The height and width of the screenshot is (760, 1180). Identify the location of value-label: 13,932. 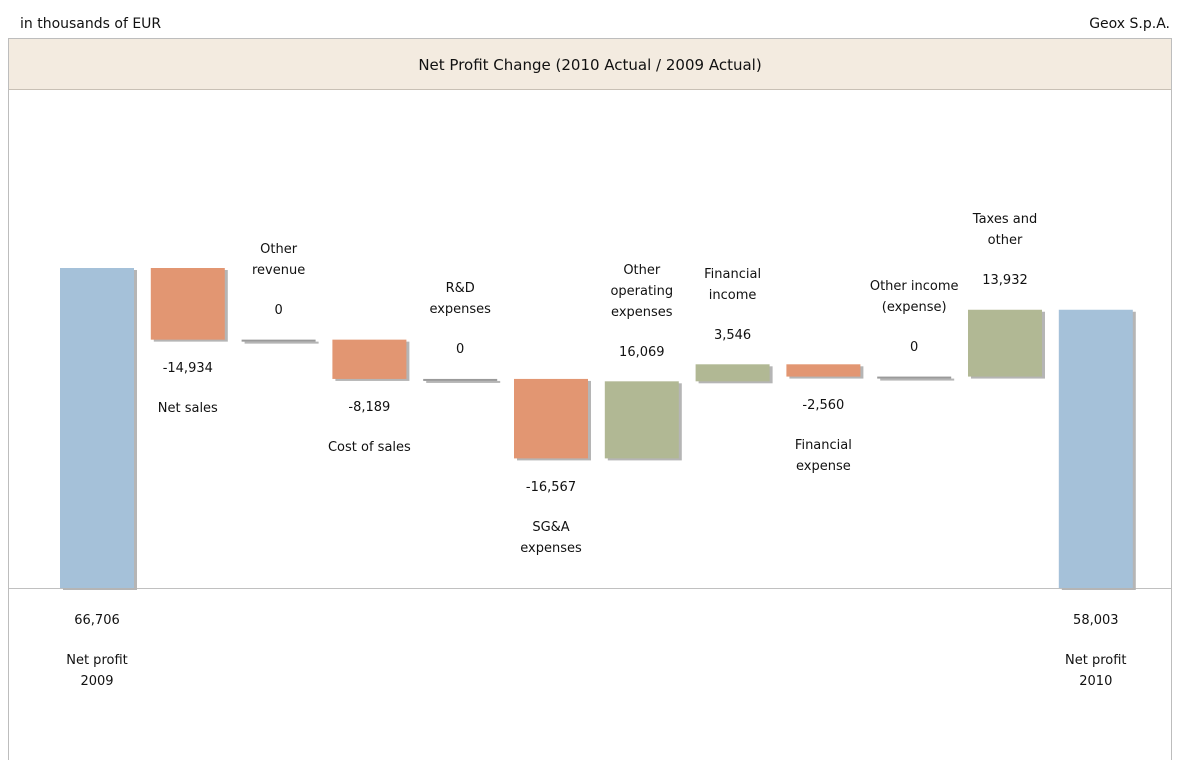
(1005, 281).